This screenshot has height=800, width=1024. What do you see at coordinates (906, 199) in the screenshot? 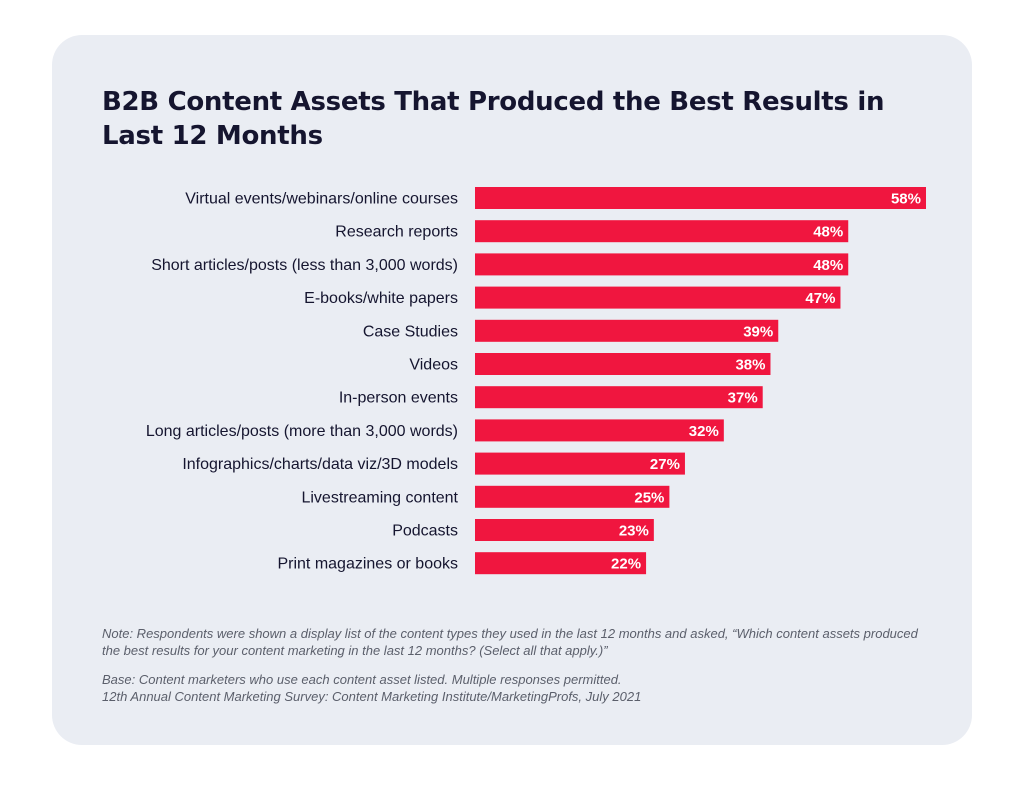
I see `value-label: 58%` at bounding box center [906, 199].